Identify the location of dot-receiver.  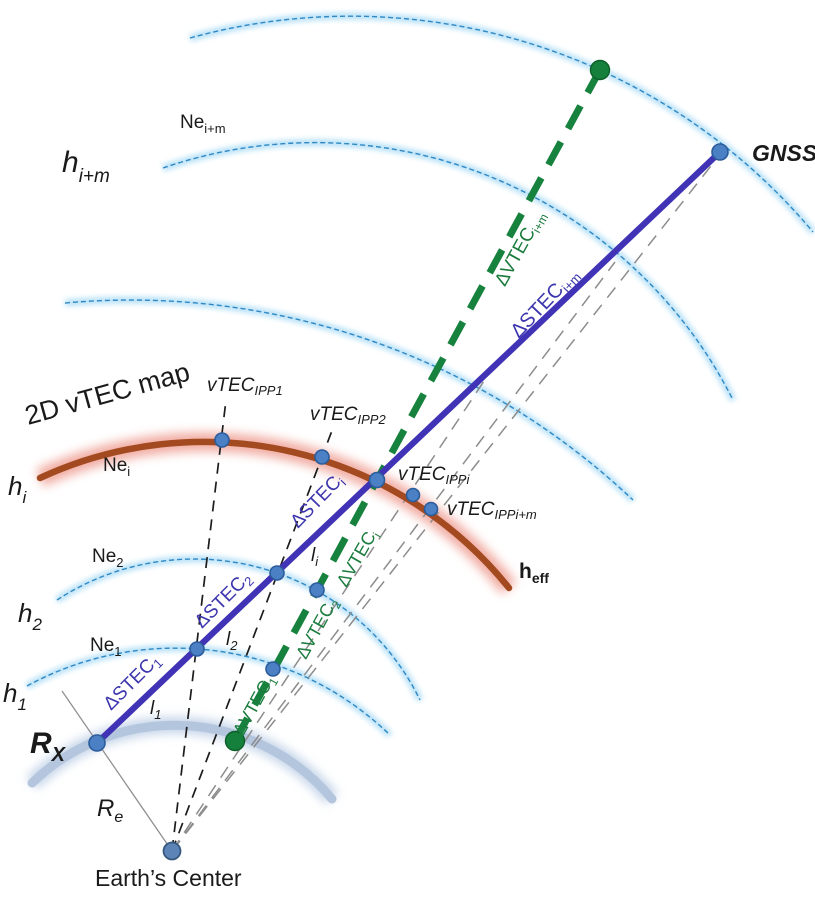
(97, 743).